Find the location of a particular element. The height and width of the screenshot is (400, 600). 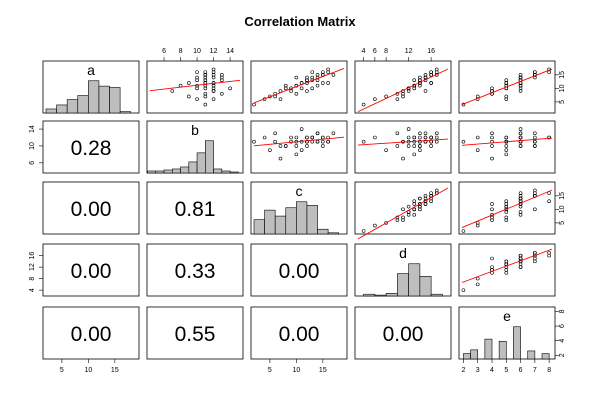

y-tick-label-left-d-3: 16 is located at coordinates (32, 256).